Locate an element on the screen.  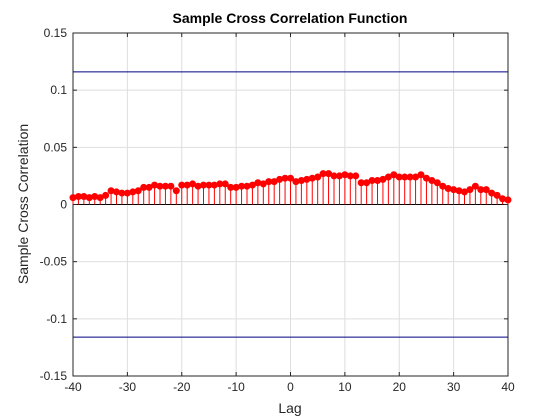
y-tick-label: 0.15 is located at coordinates (56, 33).